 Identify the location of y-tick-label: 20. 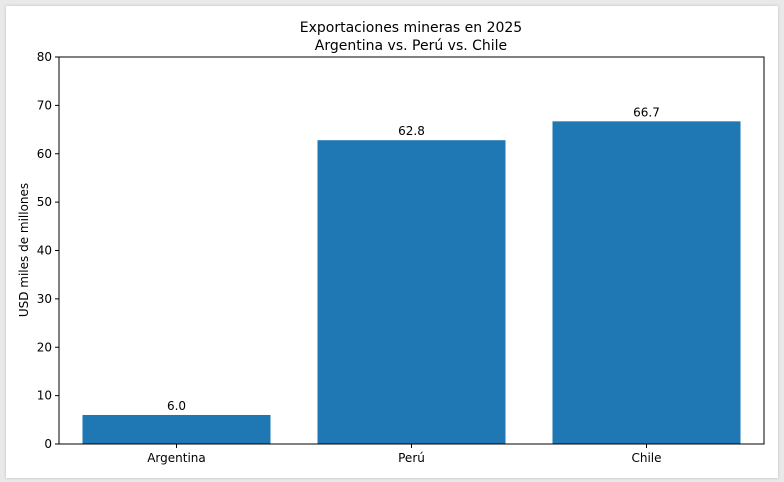
(44, 347).